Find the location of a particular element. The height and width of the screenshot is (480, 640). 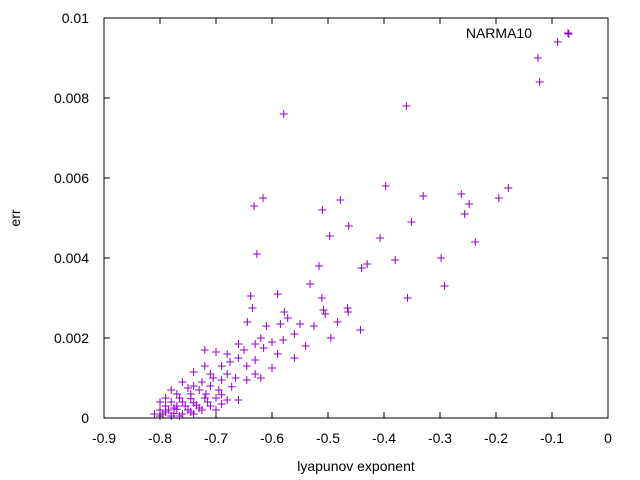

y-tick-label: 0.002 is located at coordinates (71, 338).